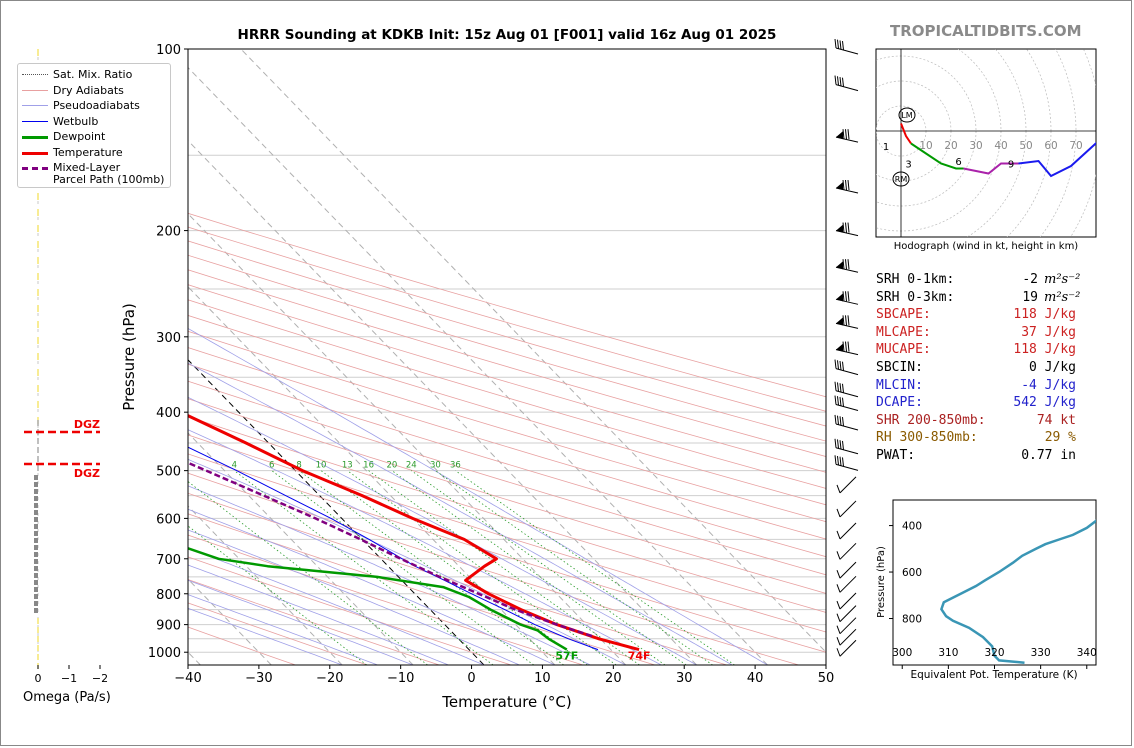 The height and width of the screenshot is (748, 1134). I want to click on hodograph-ring-label: 60, so click(1050, 146).